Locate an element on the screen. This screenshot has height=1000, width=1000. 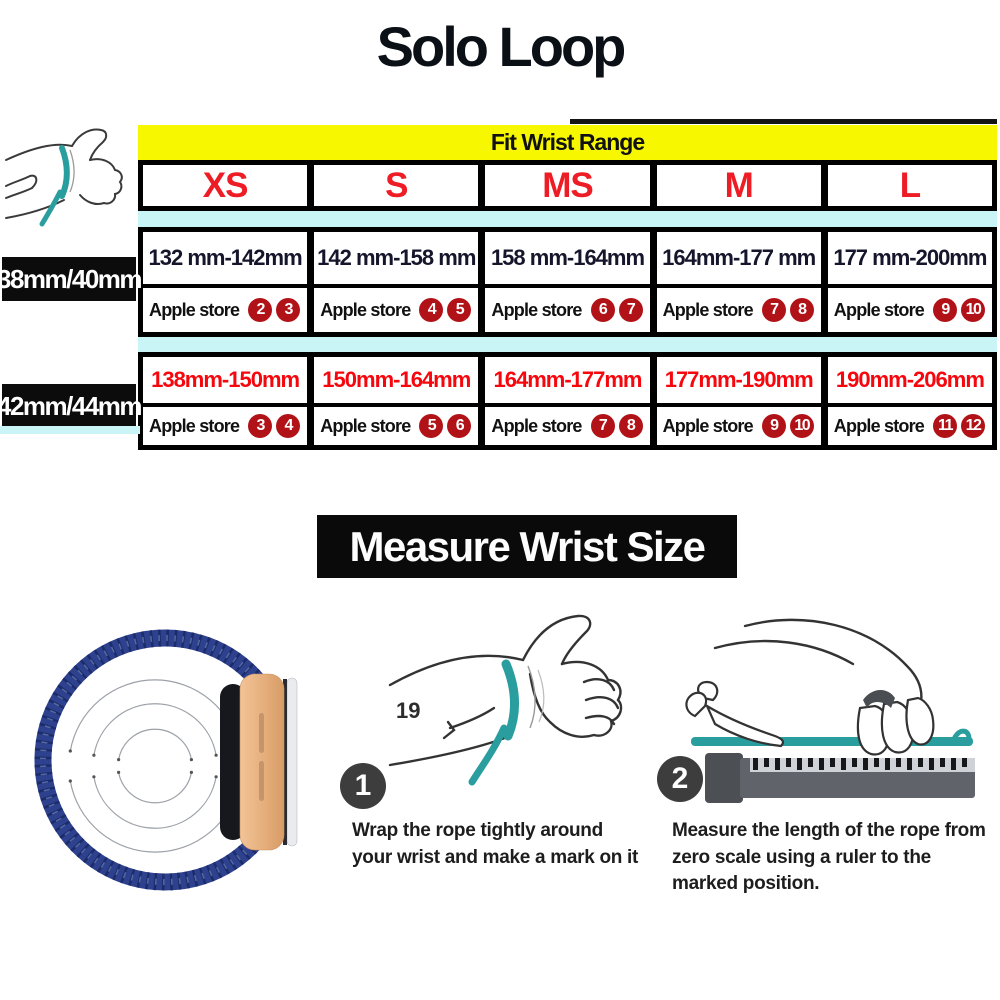
size-cell-ms: MS is located at coordinates (567, 185).